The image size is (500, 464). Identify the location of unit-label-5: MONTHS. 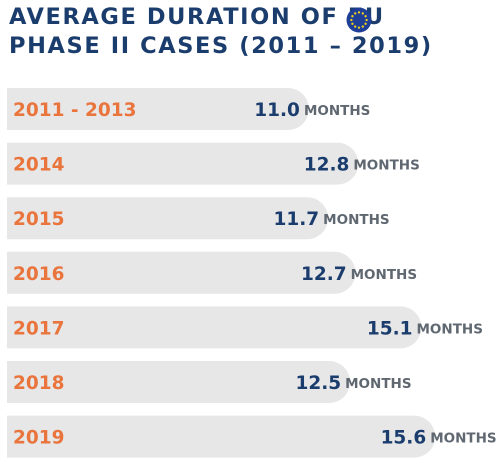
(378, 384).